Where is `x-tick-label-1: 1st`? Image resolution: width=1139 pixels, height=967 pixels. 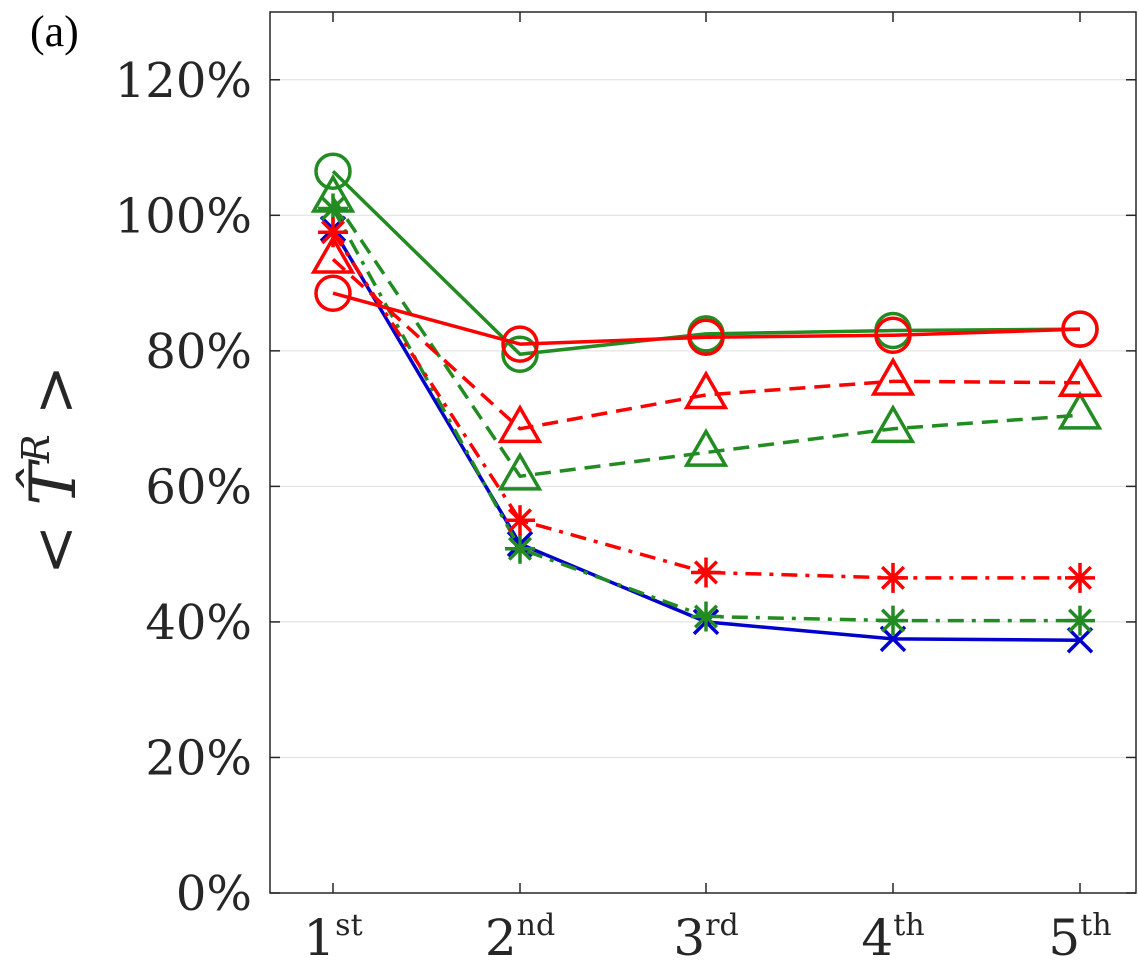 x-tick-label-1: 1st is located at coordinates (332, 937).